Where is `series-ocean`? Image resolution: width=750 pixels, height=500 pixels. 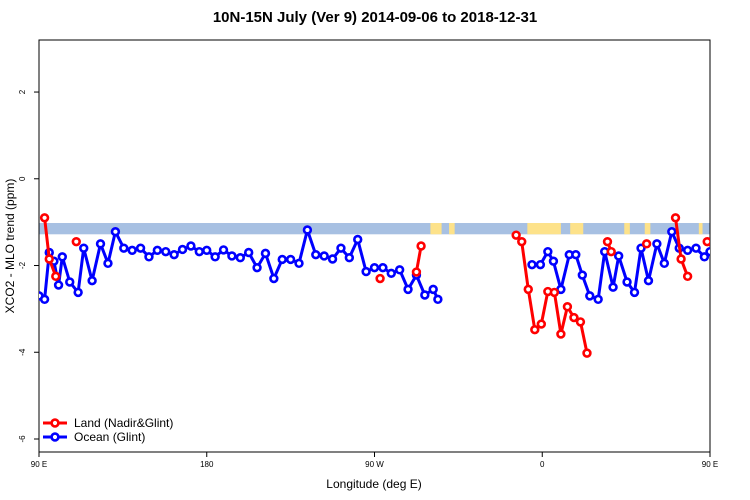
series-ocean is located at coordinates (374, 265).